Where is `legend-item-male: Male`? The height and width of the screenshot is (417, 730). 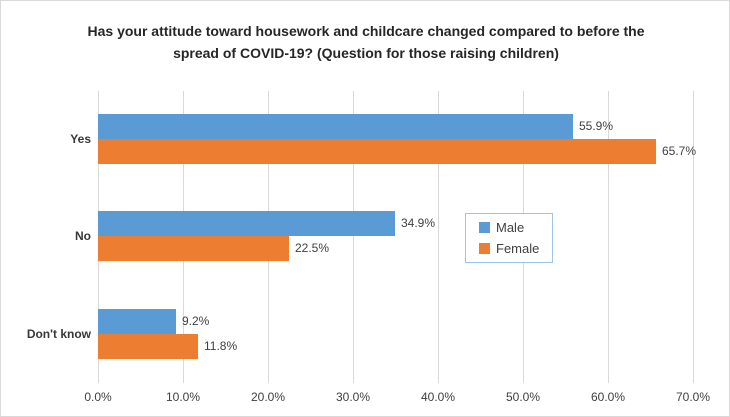
legend-item-male: Male is located at coordinates (515, 227).